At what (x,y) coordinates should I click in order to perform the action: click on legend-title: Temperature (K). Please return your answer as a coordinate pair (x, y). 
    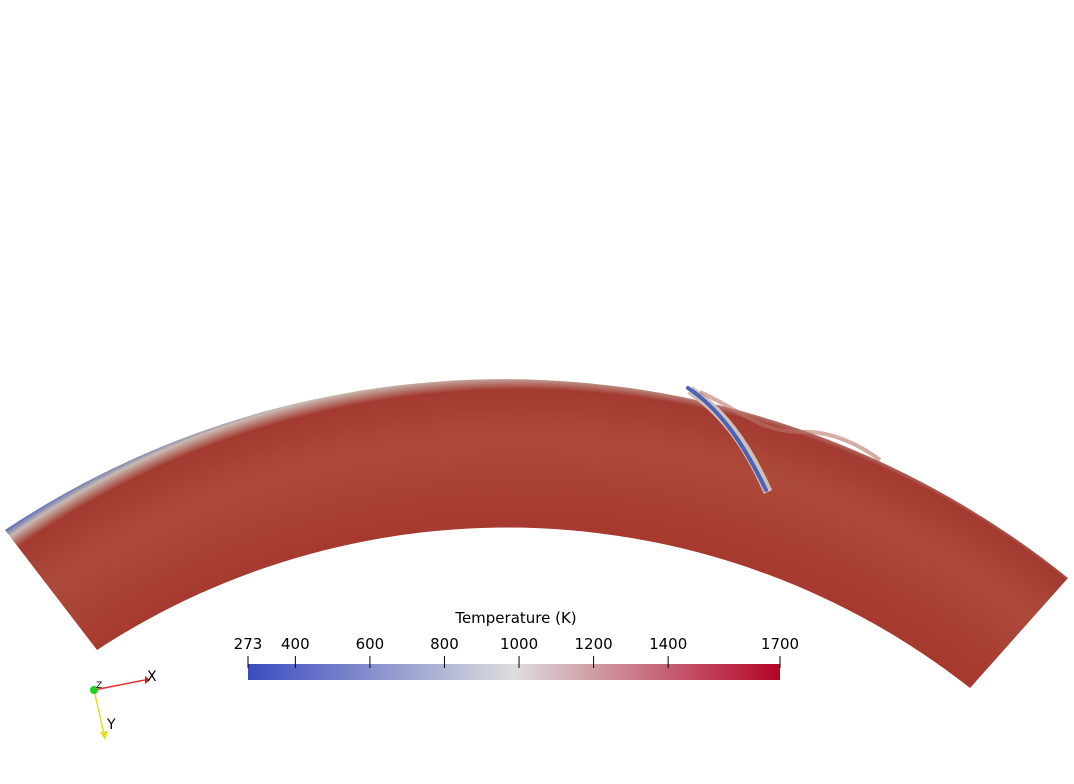
    Looking at the image, I should click on (515, 618).